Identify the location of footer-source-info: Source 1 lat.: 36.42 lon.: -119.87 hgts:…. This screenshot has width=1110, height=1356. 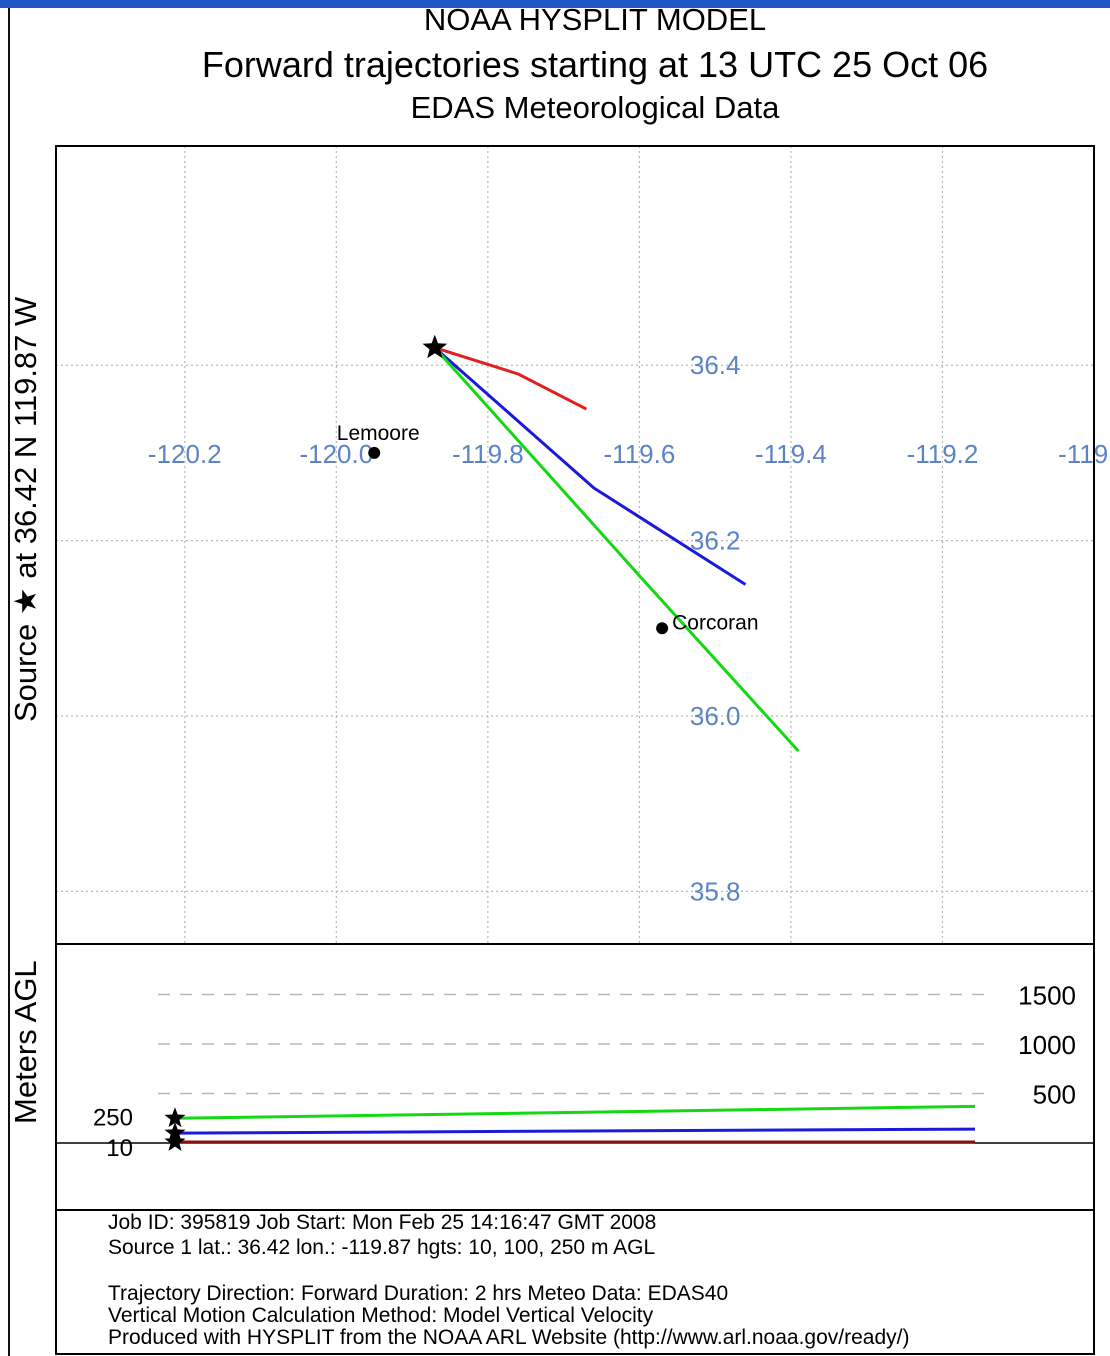
(382, 1247).